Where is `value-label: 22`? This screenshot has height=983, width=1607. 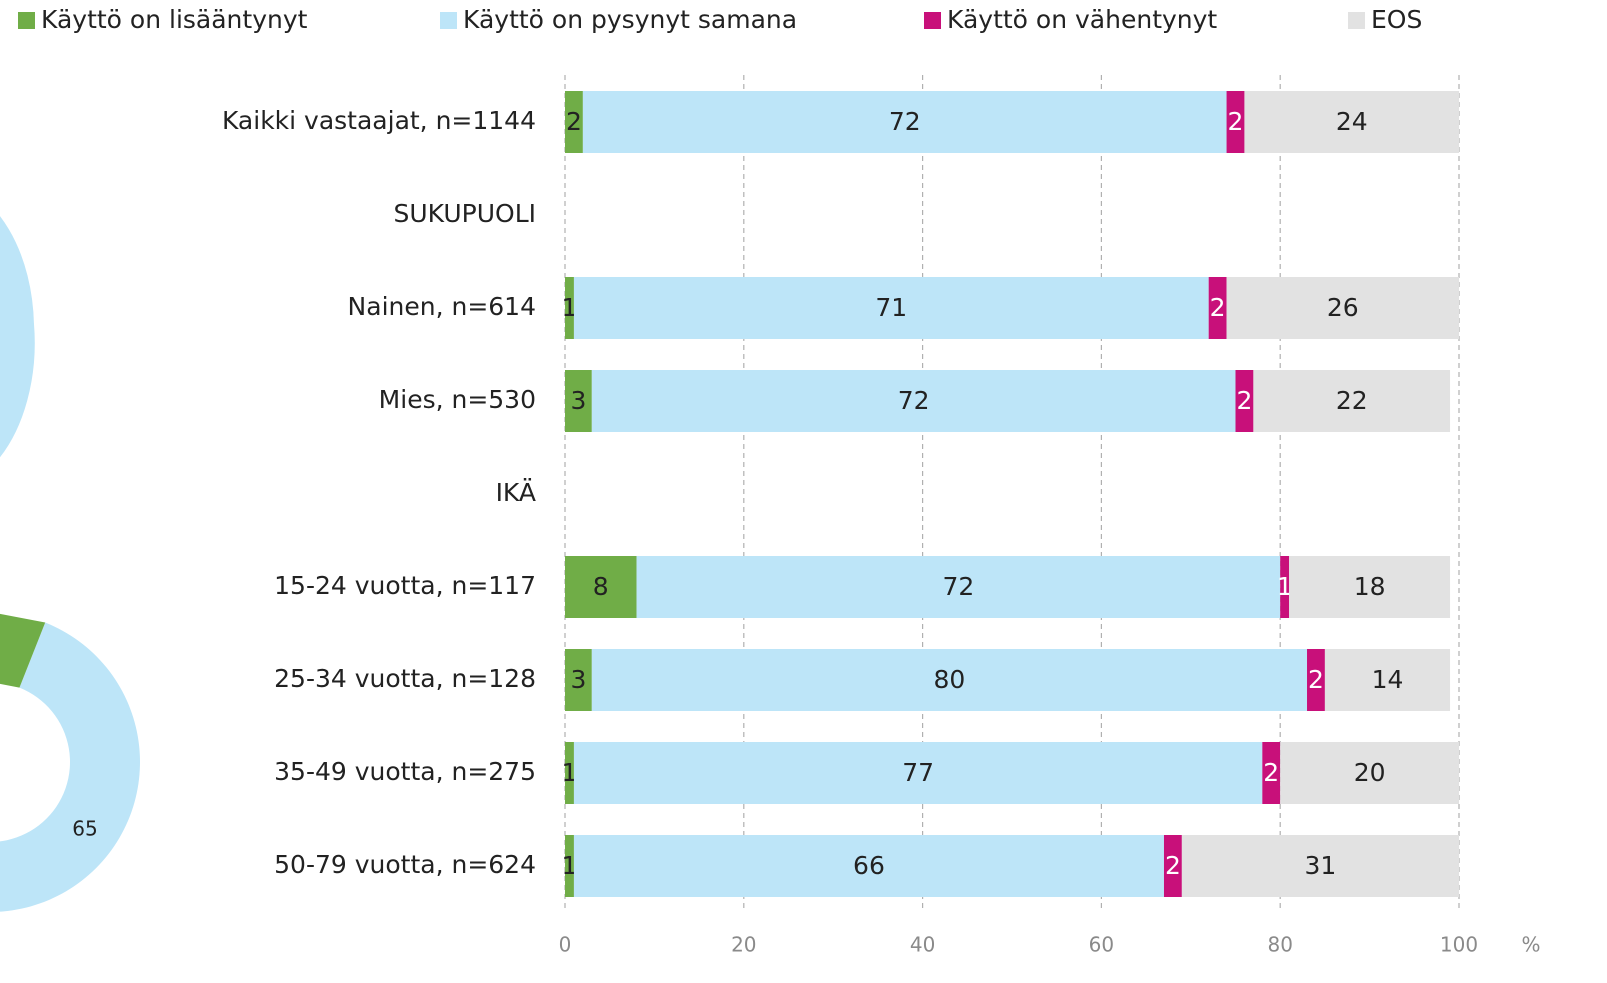 value-label: 22 is located at coordinates (1352, 400).